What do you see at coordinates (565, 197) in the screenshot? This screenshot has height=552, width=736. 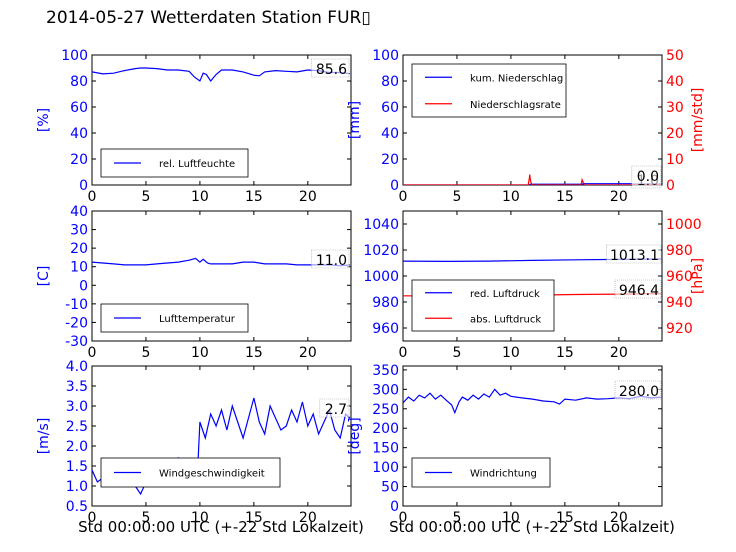 I see `precipitation-xtick-label: 15` at bounding box center [565, 197].